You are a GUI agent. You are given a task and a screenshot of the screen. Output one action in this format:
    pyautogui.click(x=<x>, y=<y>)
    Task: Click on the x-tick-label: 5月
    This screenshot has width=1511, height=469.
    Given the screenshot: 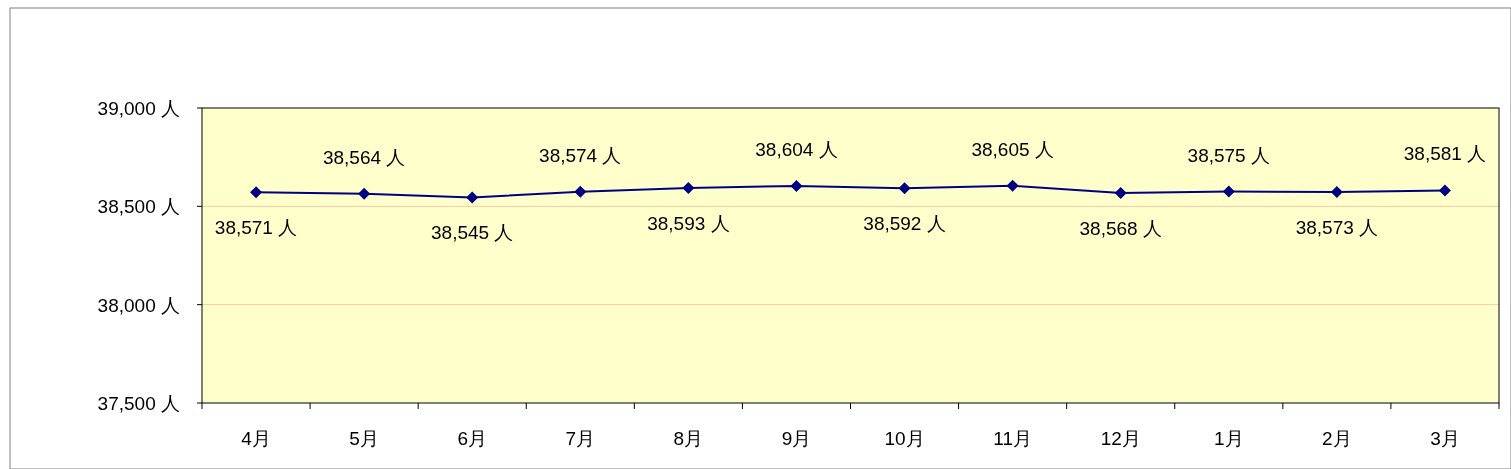 What is the action you would take?
    pyautogui.click(x=364, y=438)
    